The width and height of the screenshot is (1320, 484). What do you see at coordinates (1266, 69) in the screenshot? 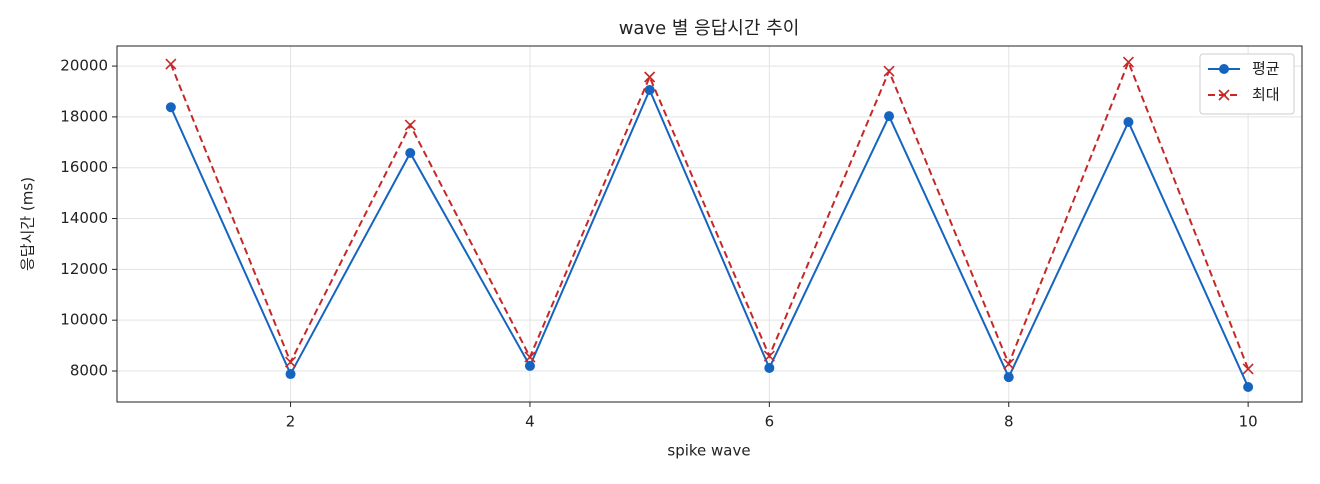
I see `legend-label: 평균` at bounding box center [1266, 69].